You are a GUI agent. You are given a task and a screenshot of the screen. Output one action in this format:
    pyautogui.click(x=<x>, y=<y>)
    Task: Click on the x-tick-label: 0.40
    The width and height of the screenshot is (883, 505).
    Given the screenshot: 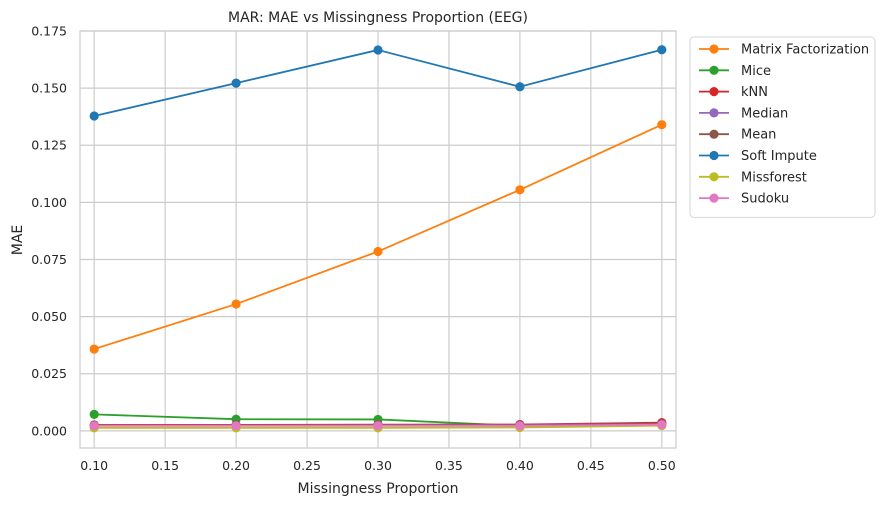 What is the action you would take?
    pyautogui.click(x=520, y=465)
    